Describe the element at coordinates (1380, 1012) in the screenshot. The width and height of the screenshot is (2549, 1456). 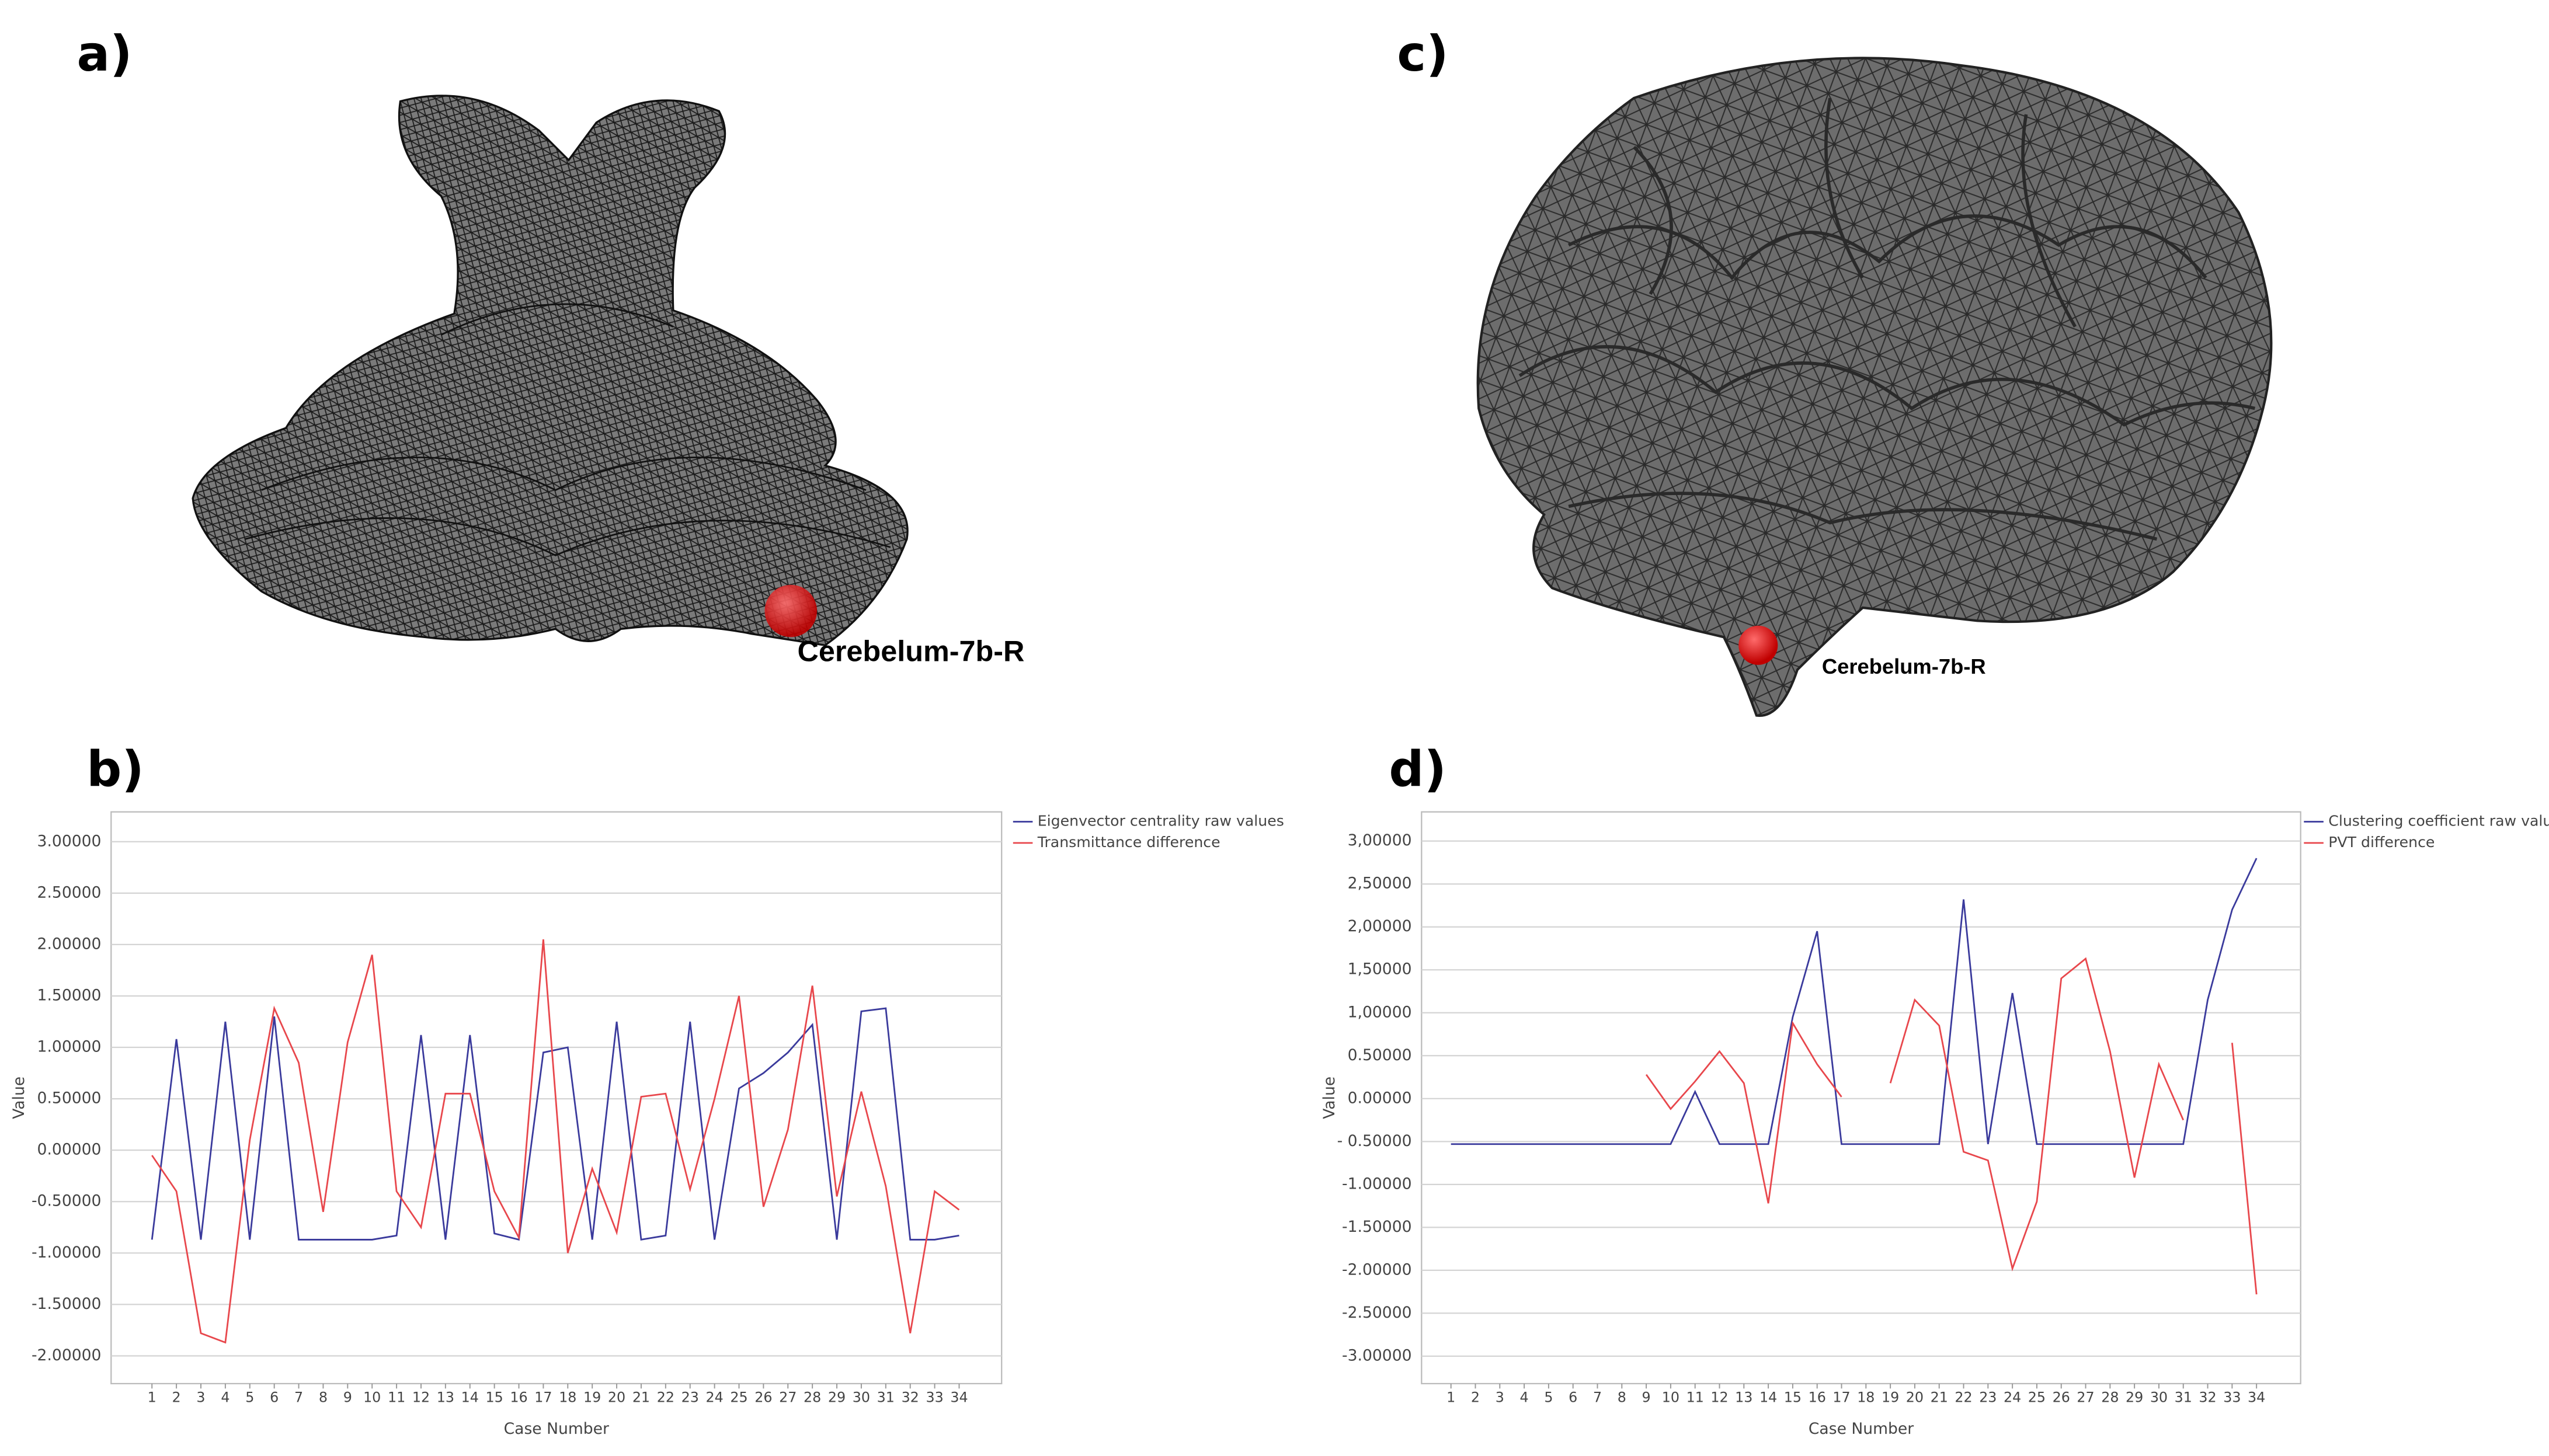
I see `y-tick-label: 1,00000` at that location.